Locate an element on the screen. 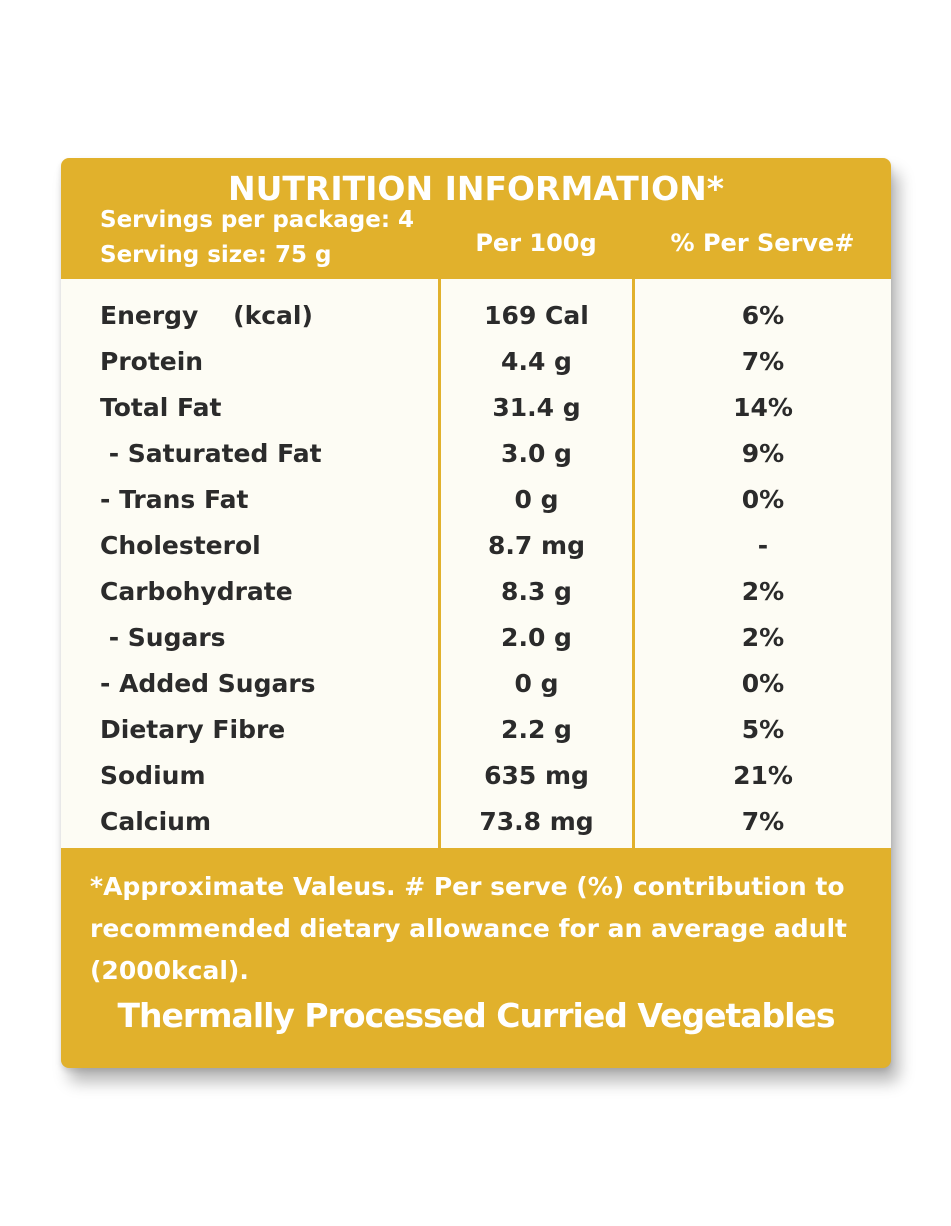 The height and width of the screenshot is (1226, 951). table-row: - Saturated Fat 3.0 g 9% is located at coordinates (476, 454).